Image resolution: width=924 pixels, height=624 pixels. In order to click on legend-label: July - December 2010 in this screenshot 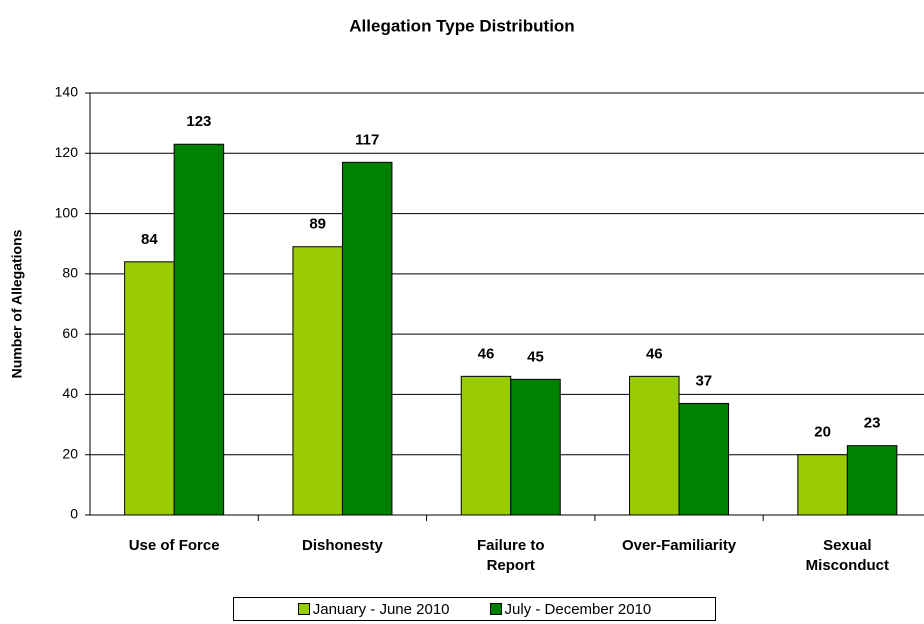, I will do `click(578, 609)`.